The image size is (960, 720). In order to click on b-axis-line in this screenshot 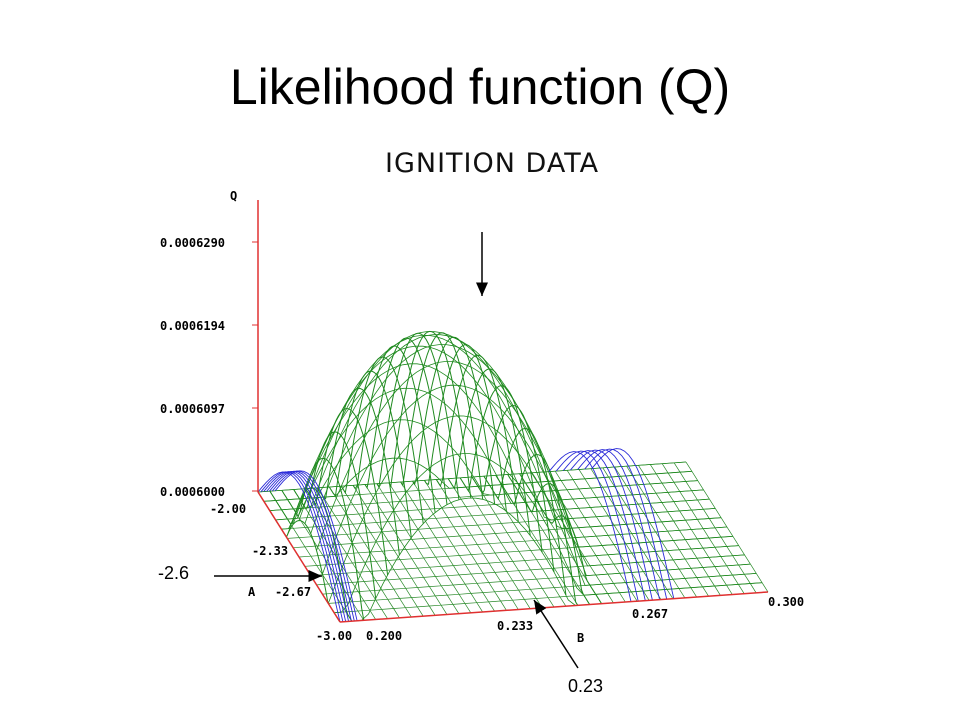, I will do `click(554, 607)`.